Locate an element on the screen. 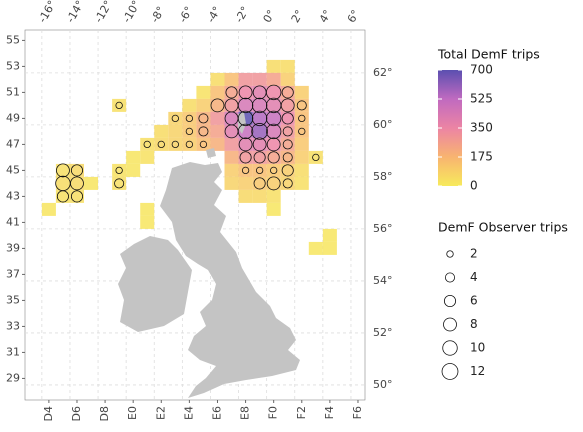  x2-tick-label: -8° is located at coordinates (157, 14).